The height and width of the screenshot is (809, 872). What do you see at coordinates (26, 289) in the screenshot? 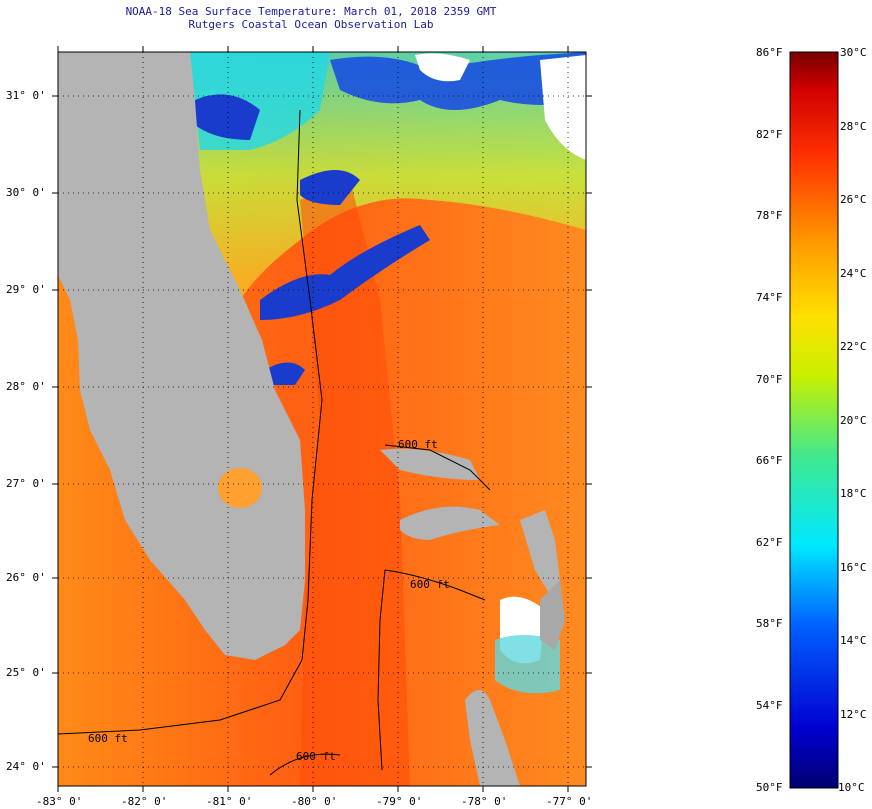
I see `lat-label: 29° 0'` at bounding box center [26, 289].